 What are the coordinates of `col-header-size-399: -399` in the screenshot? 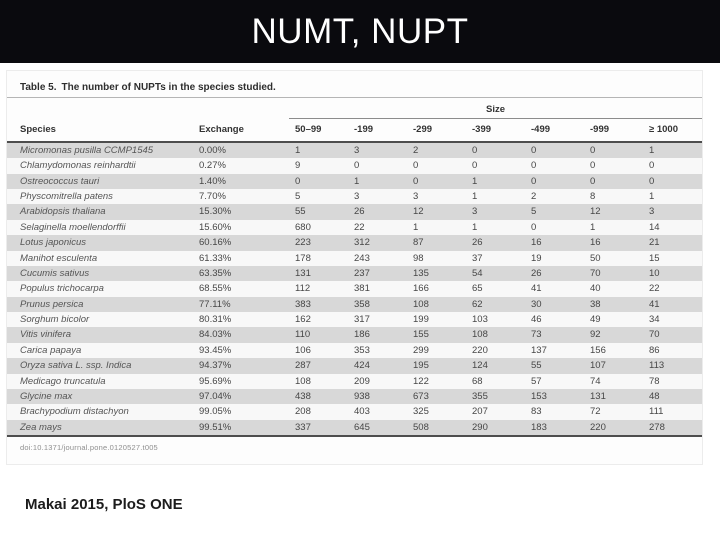 It's located at (495, 130).